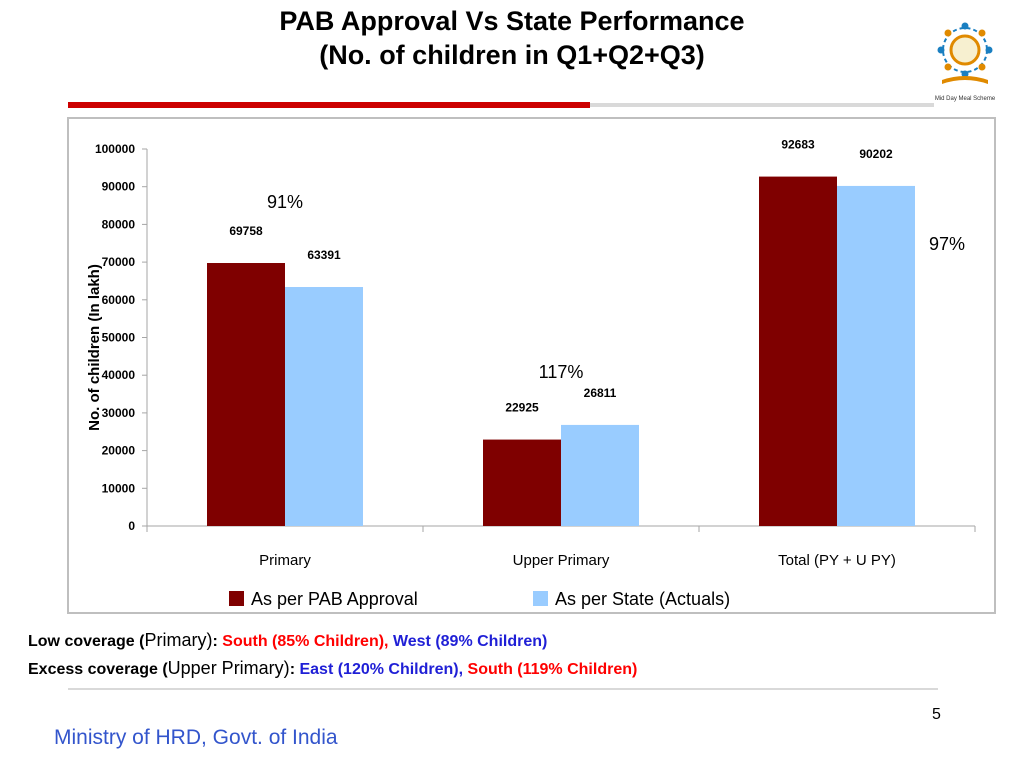  I want to click on y-tick-label: 70000, so click(119, 262).